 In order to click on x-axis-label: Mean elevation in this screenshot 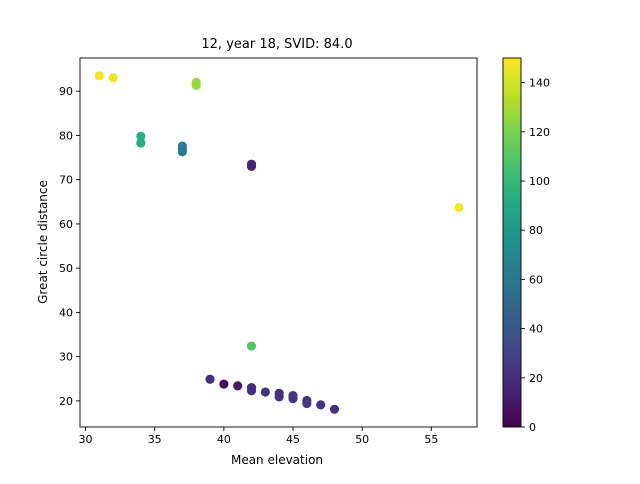, I will do `click(277, 460)`.